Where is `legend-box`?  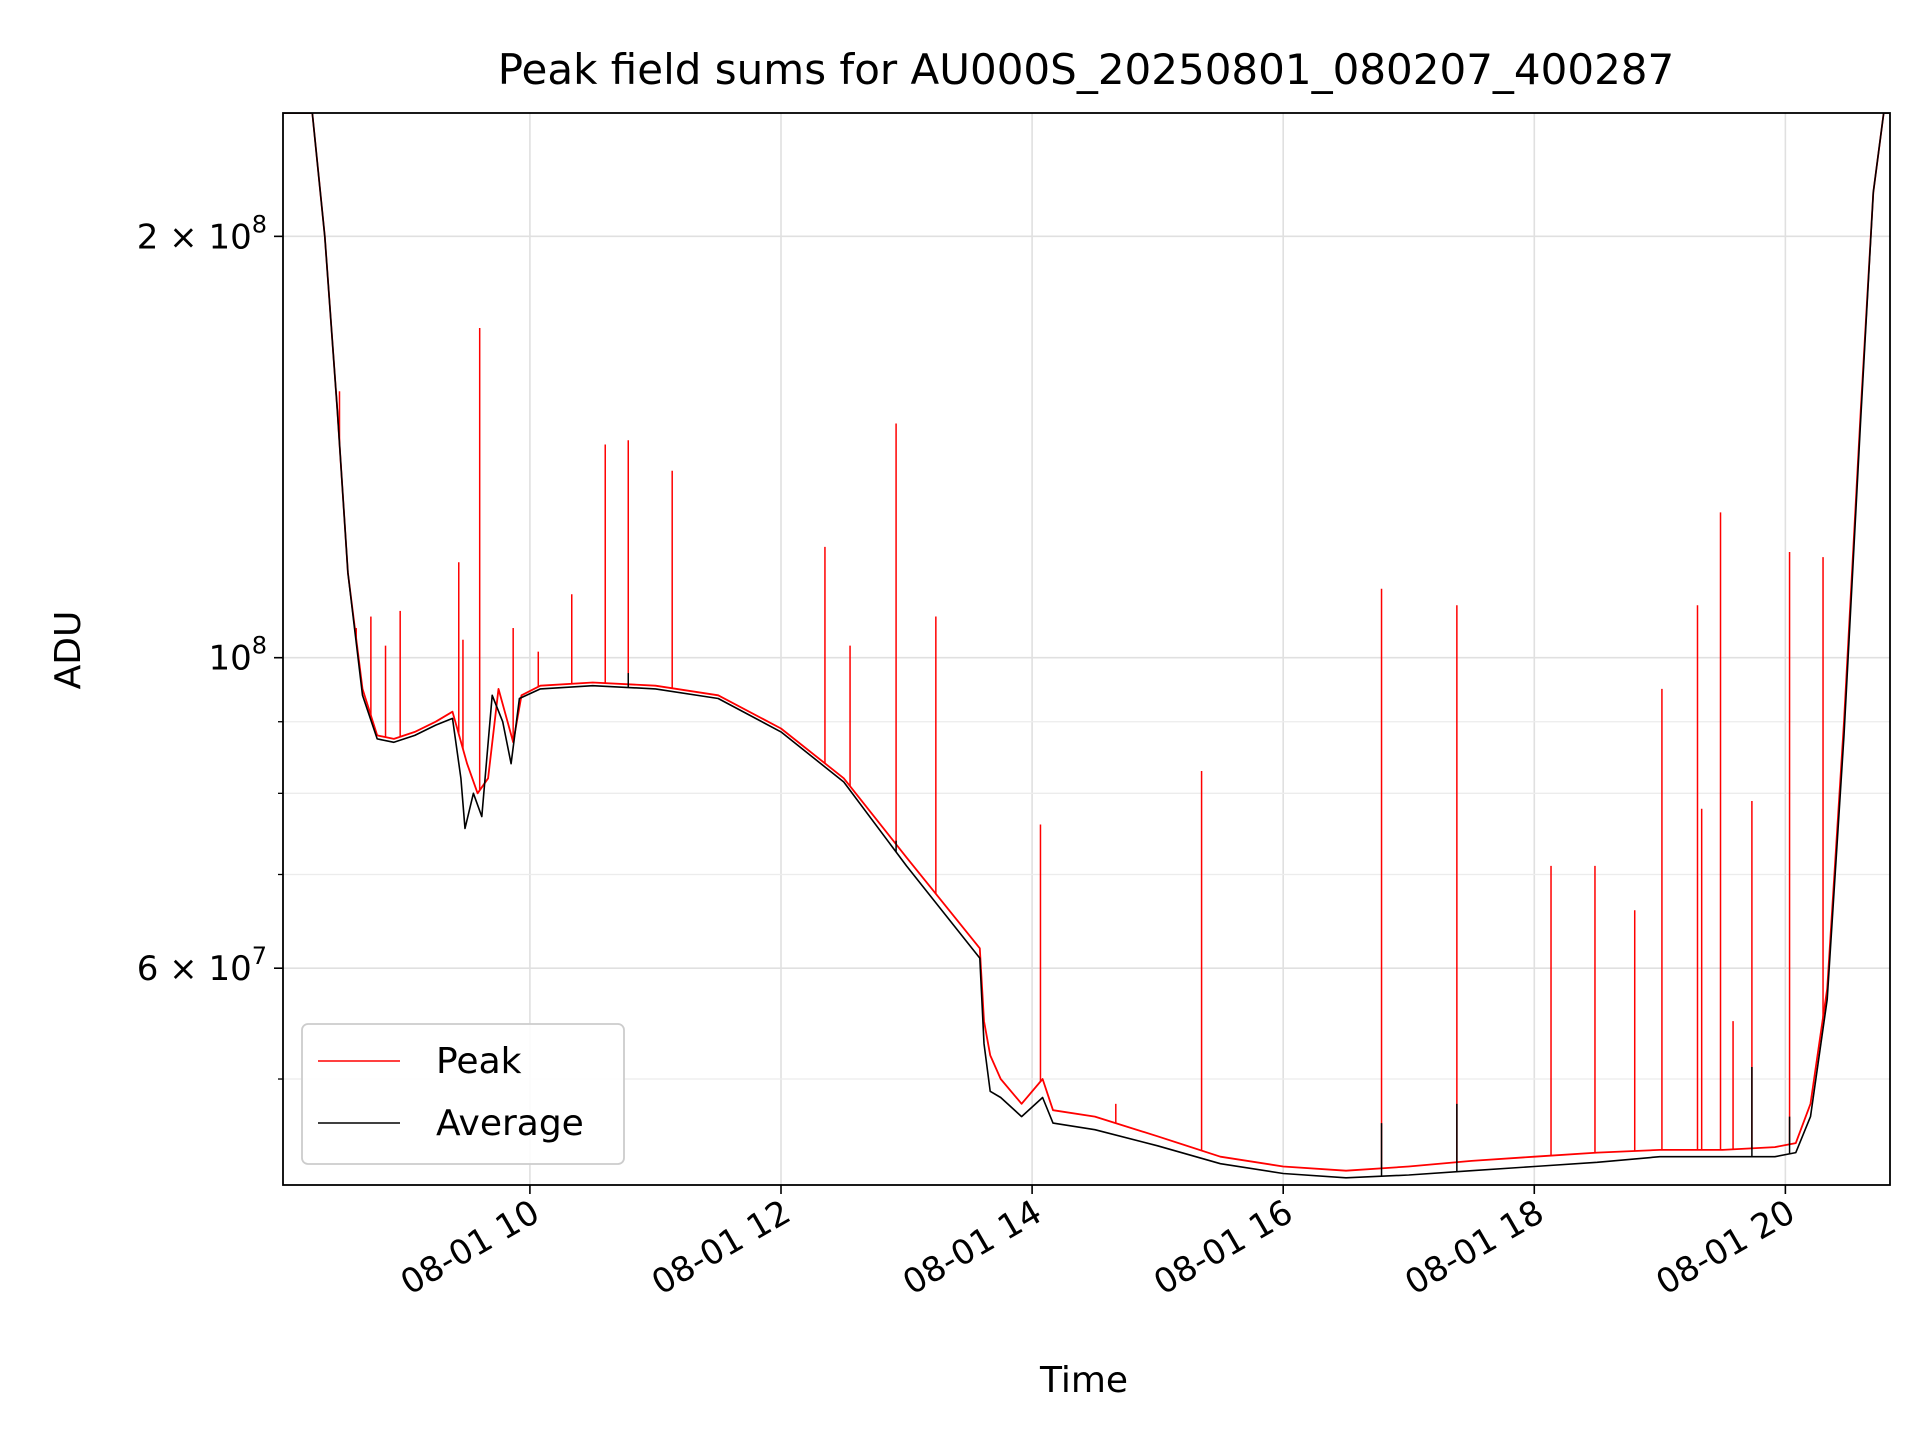
legend-box is located at coordinates (463, 1094).